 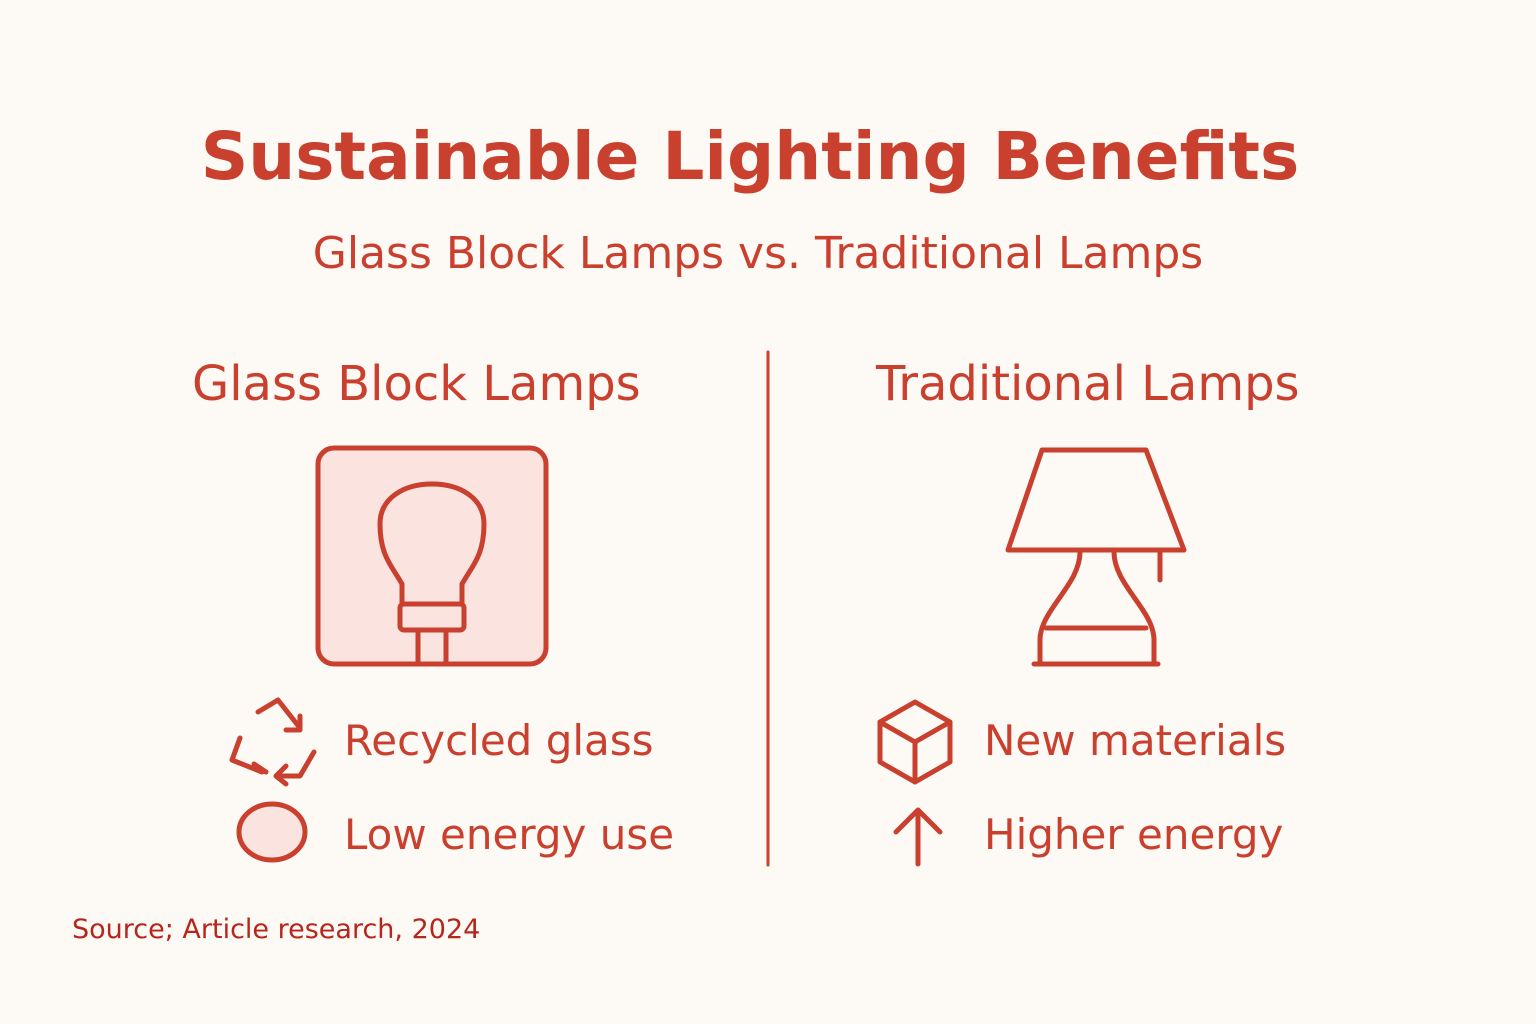 I want to click on source: Source; Article research, 2024, so click(x=276, y=929).